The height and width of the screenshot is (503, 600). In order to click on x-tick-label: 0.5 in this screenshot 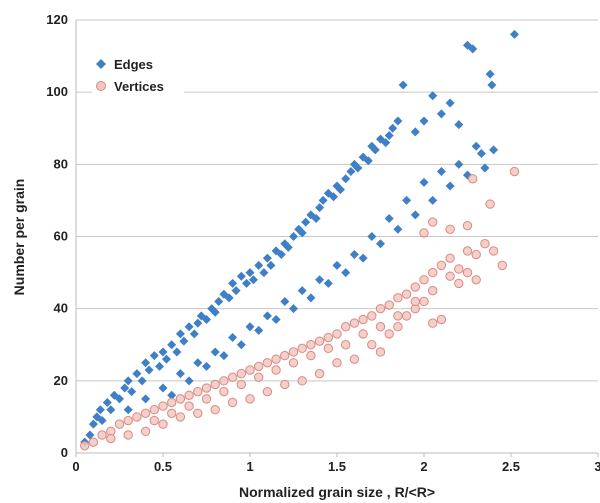, I will do `click(163, 466)`.